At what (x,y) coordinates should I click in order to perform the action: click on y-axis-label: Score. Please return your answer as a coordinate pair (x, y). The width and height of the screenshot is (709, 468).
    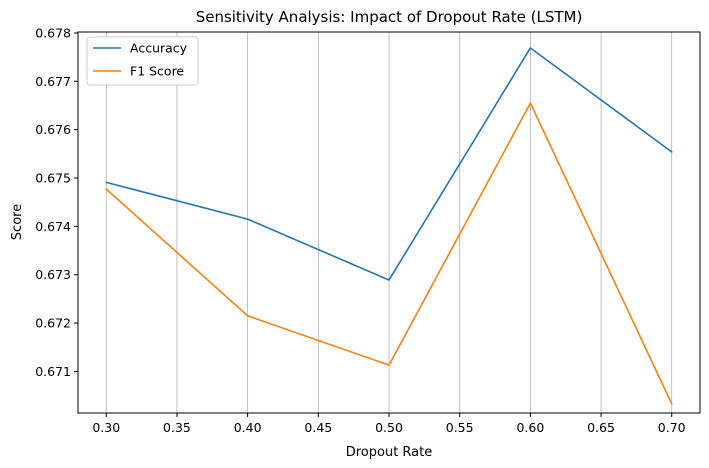
    Looking at the image, I should click on (17, 222).